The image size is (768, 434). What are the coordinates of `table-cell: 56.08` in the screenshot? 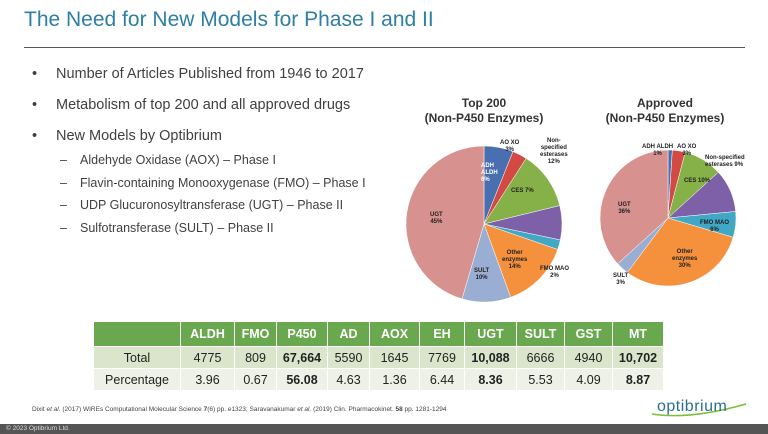 It's located at (302, 379).